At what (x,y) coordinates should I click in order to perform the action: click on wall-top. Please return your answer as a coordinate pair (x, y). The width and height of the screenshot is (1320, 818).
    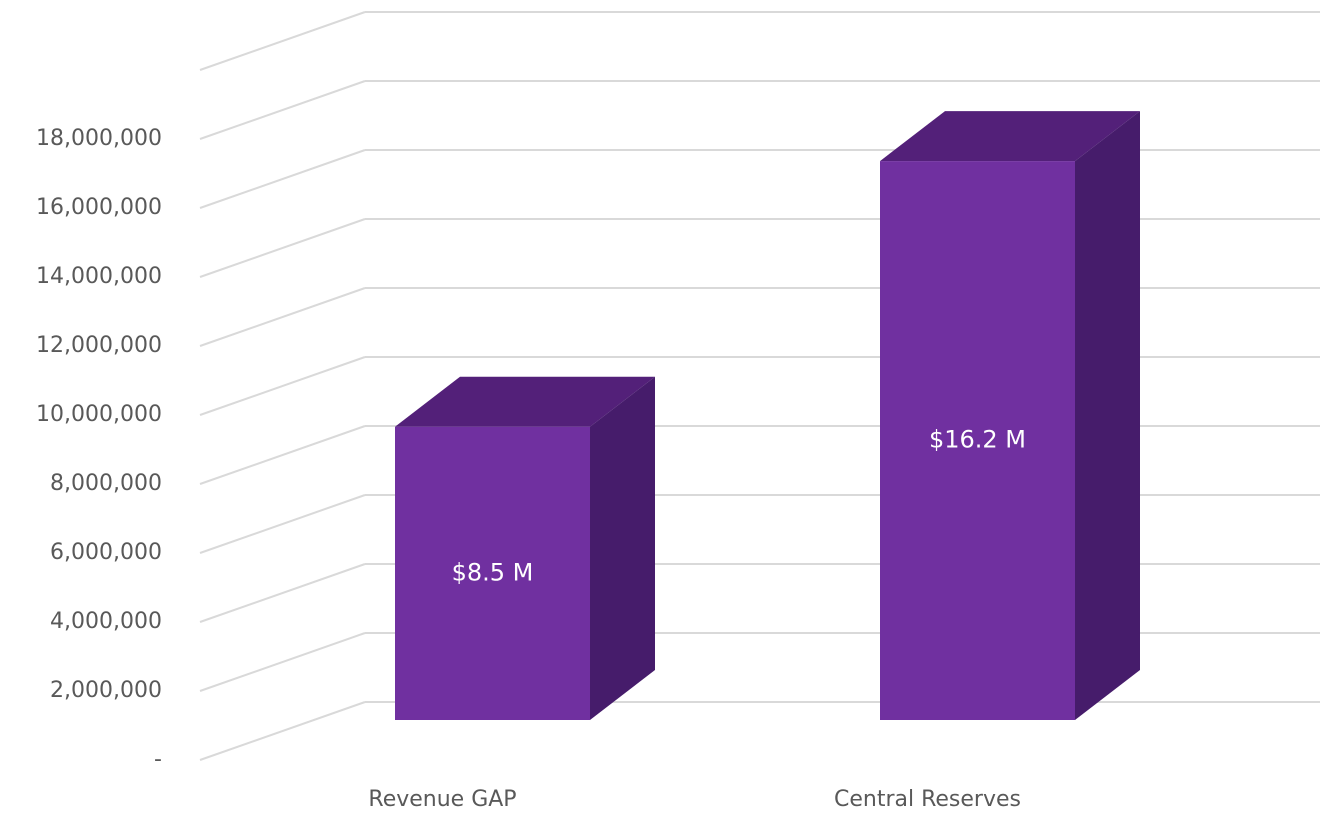
    Looking at the image, I should click on (282, 41).